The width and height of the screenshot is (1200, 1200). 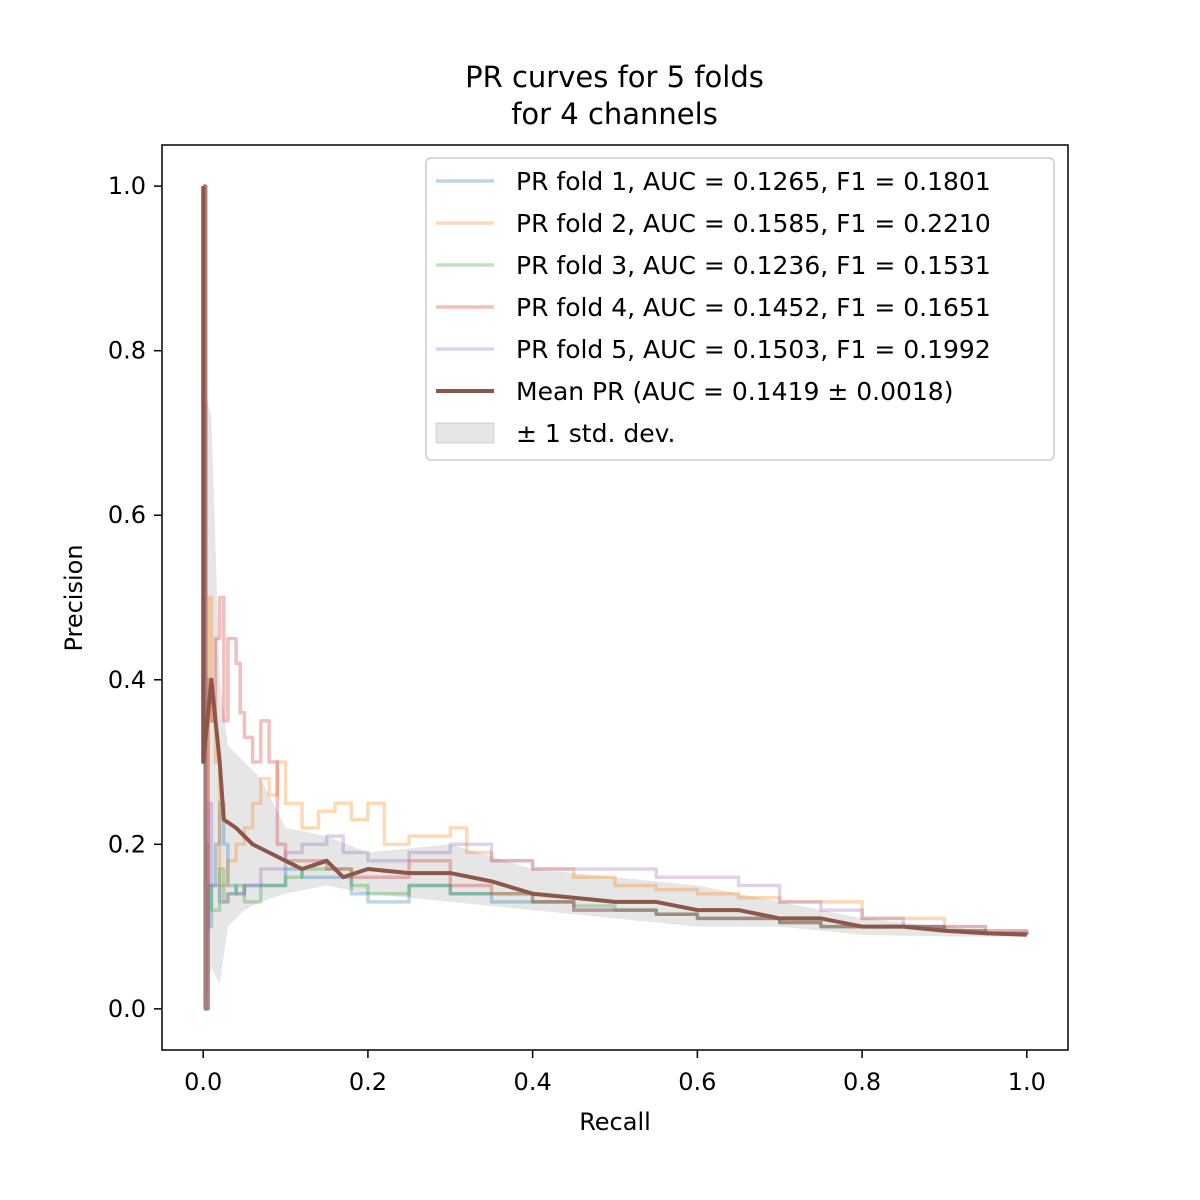 What do you see at coordinates (753, 307) in the screenshot?
I see `legend-label: PR fold 4, AUC = 0.1452, F1 = 0.1651` at bounding box center [753, 307].